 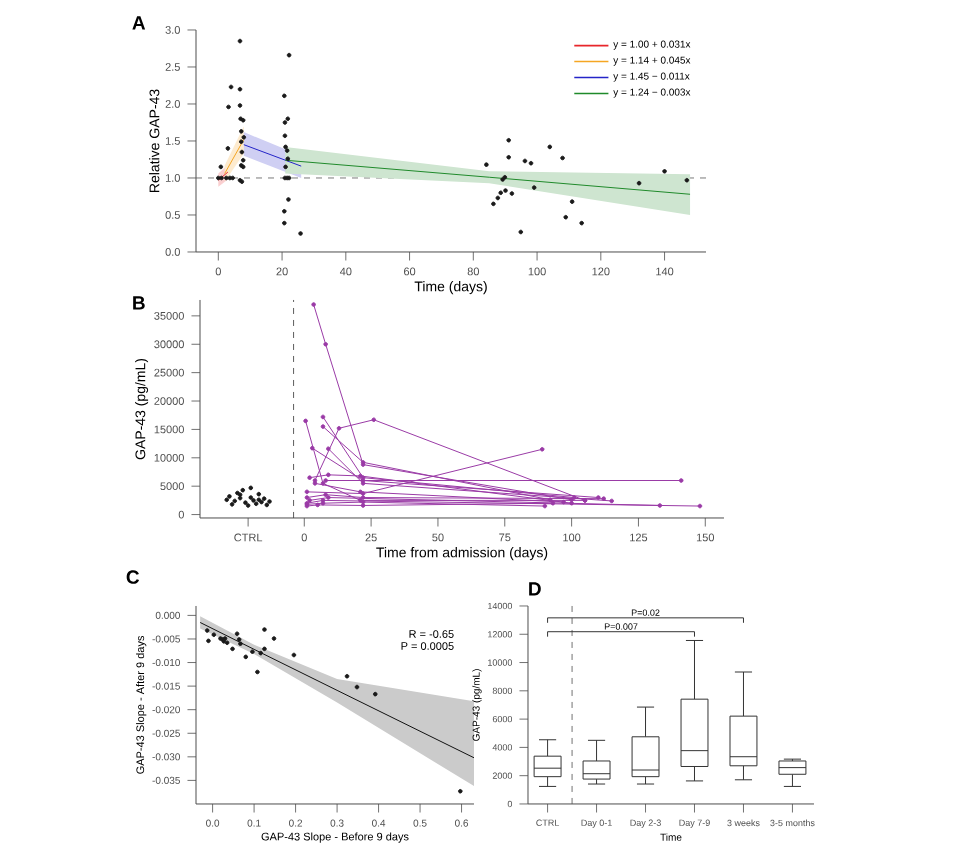 I want to click on chart-title: A, so click(x=139, y=23).